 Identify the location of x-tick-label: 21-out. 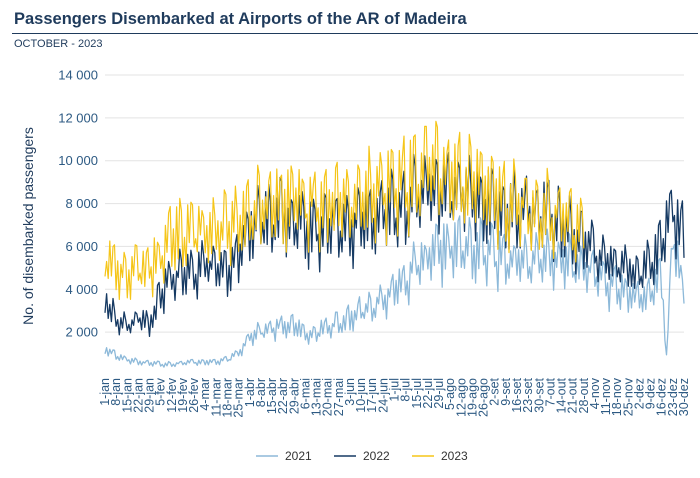
(573, 395).